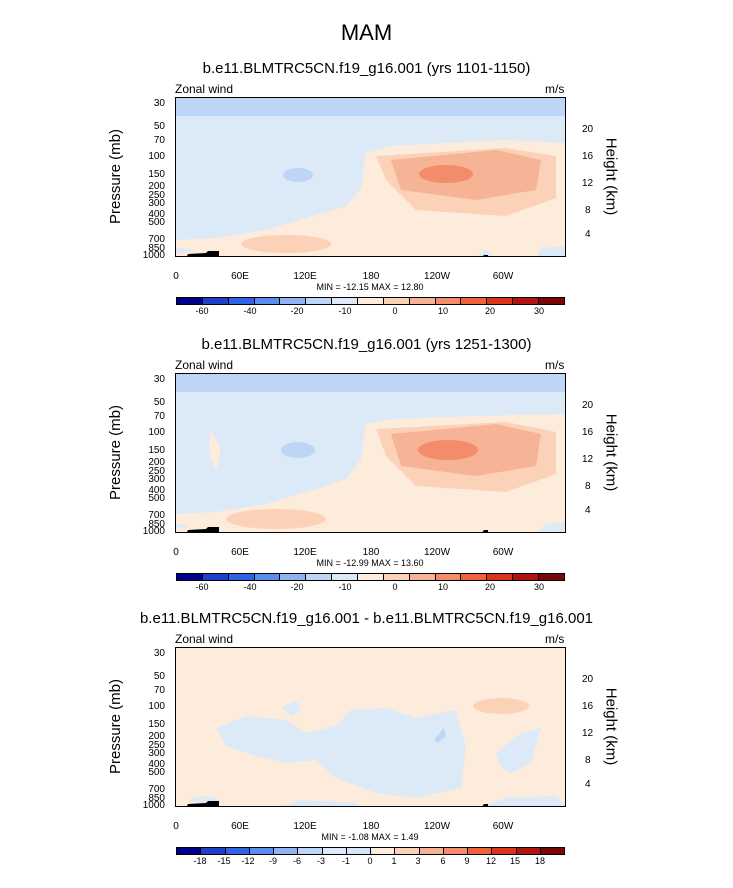  I want to click on panel-3-contours, so click(370, 727).